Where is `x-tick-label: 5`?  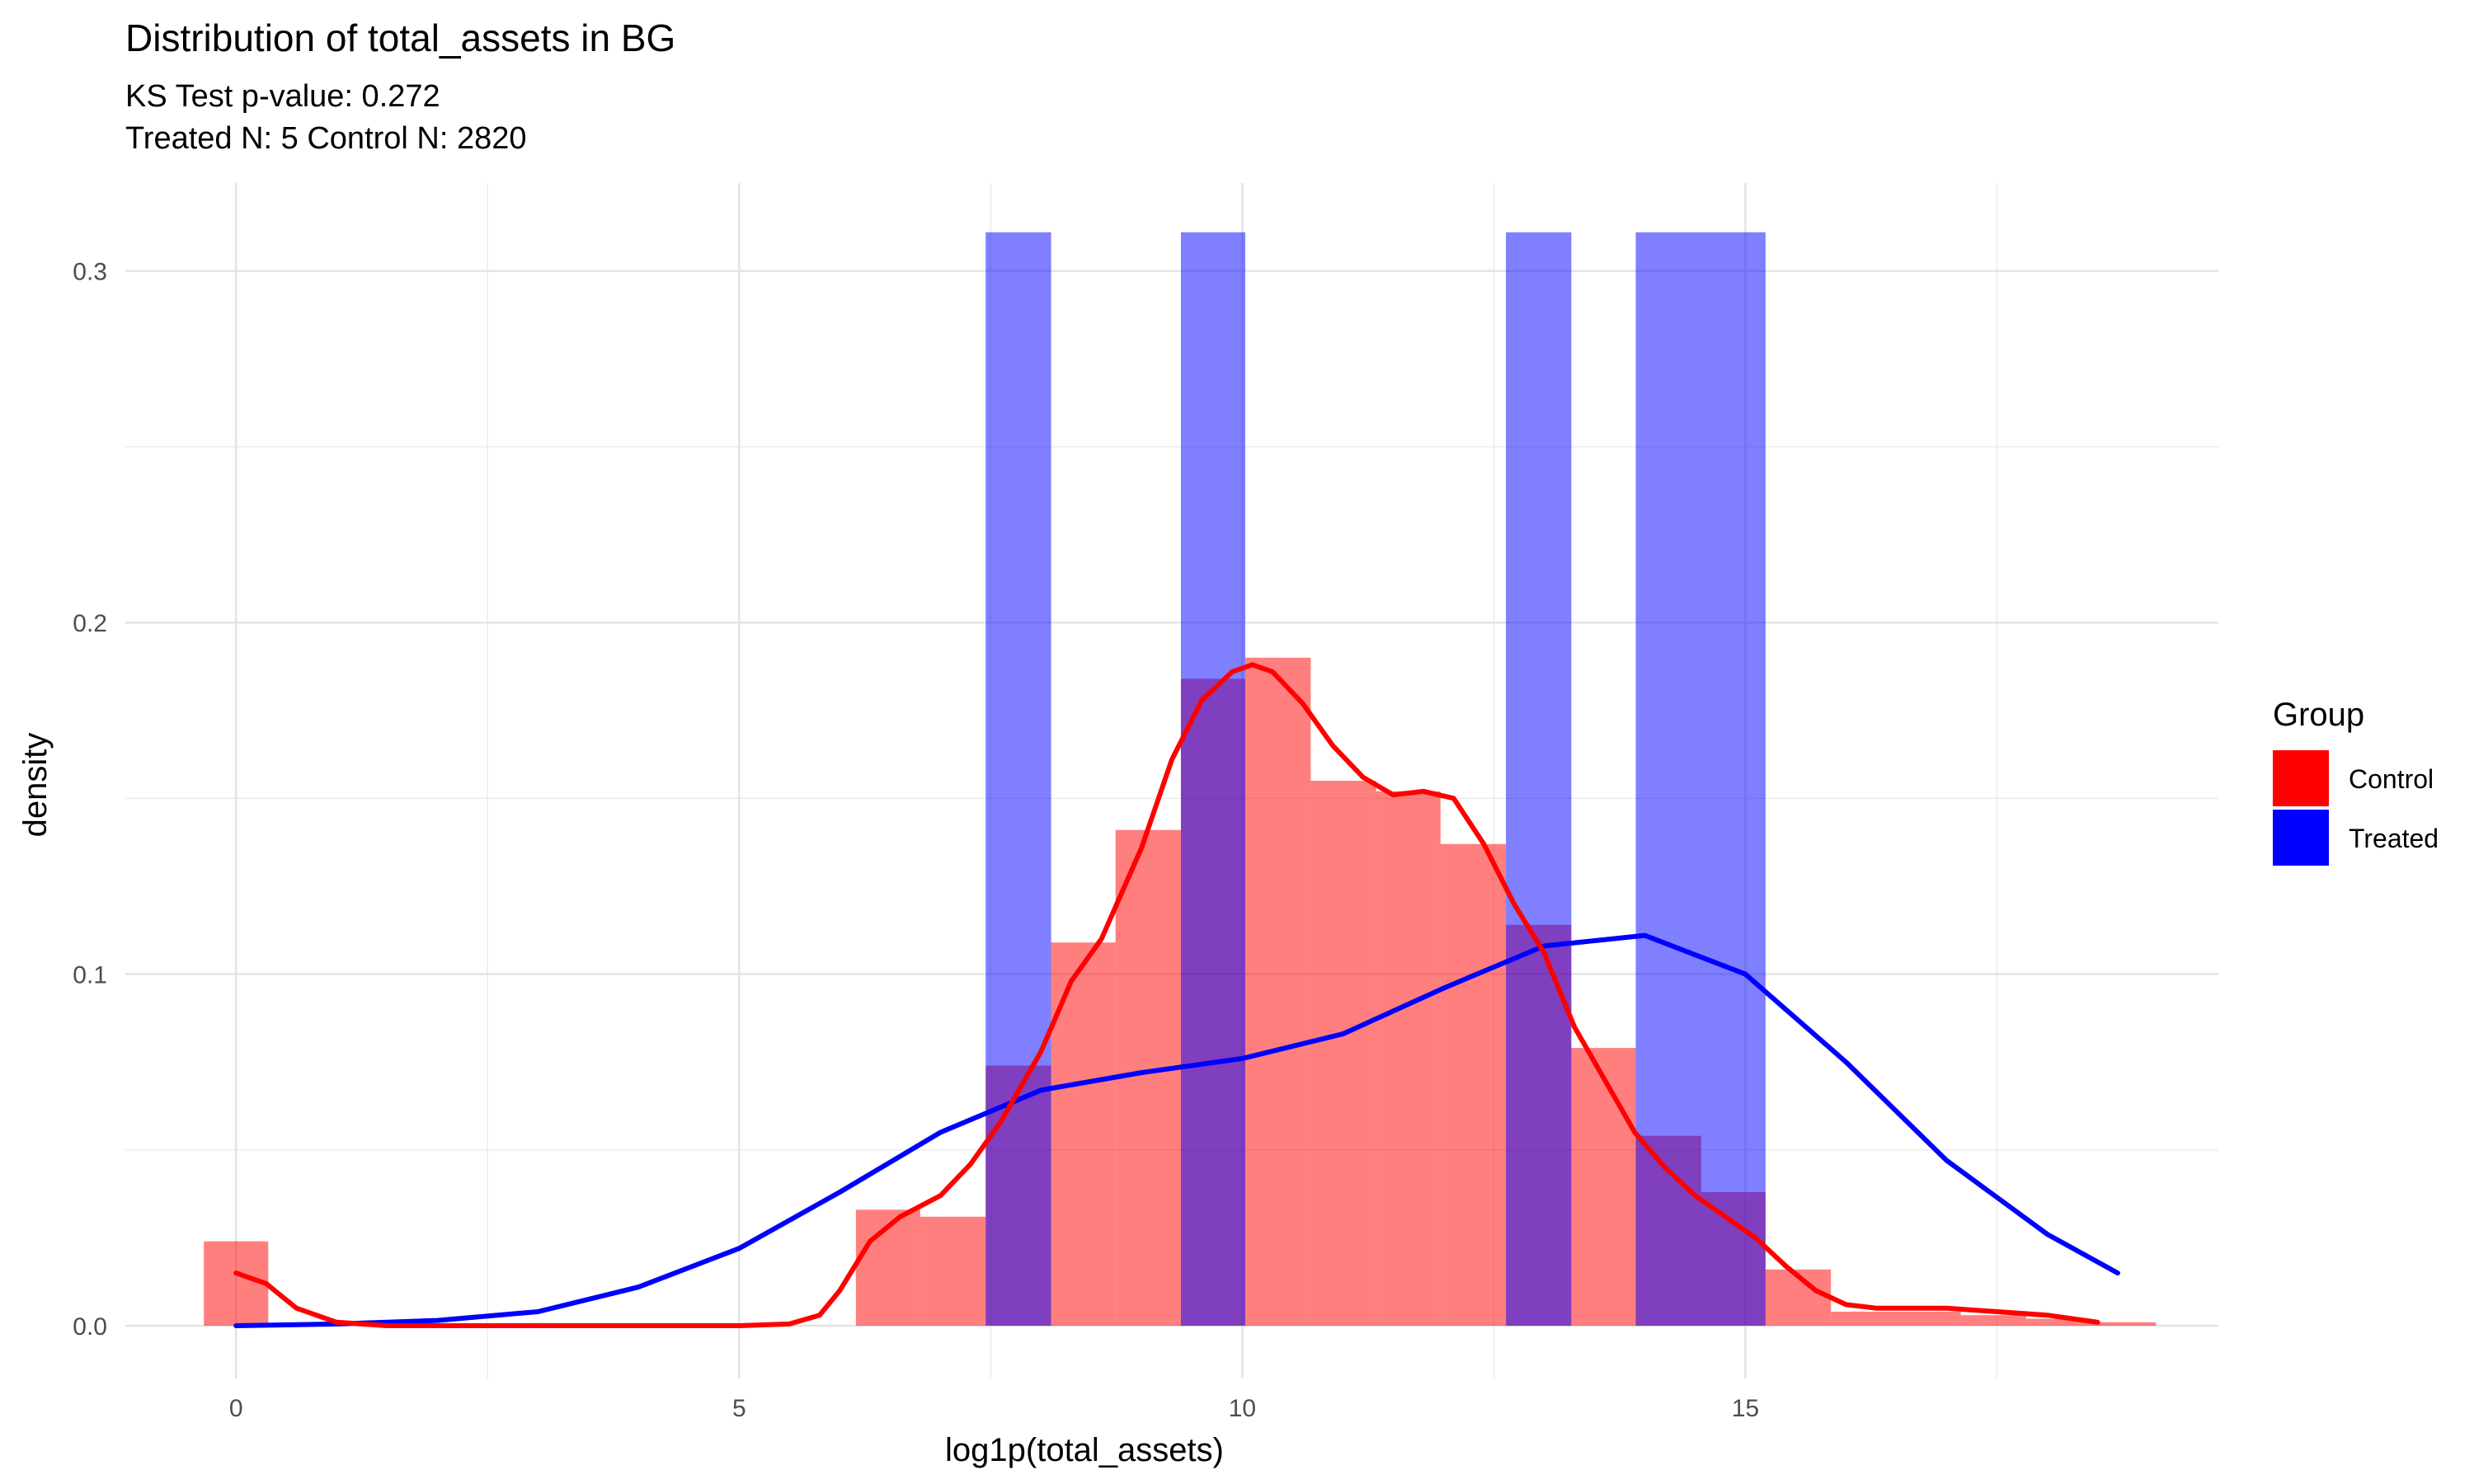
x-tick-label: 5 is located at coordinates (739, 1408).